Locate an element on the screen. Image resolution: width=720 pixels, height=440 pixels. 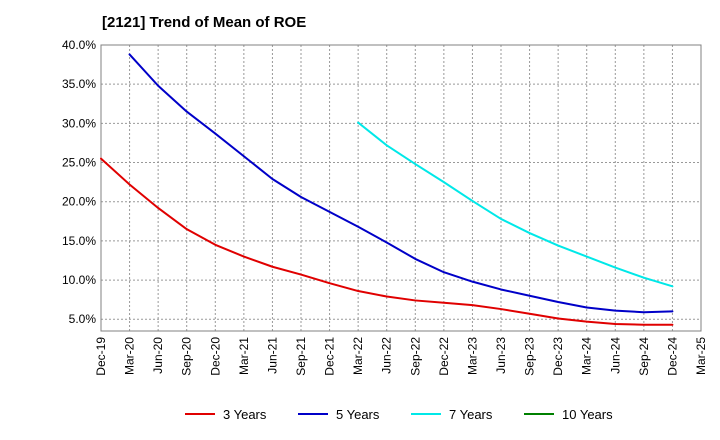
x-tick-label: Mar-24 is located at coordinates (587, 356).